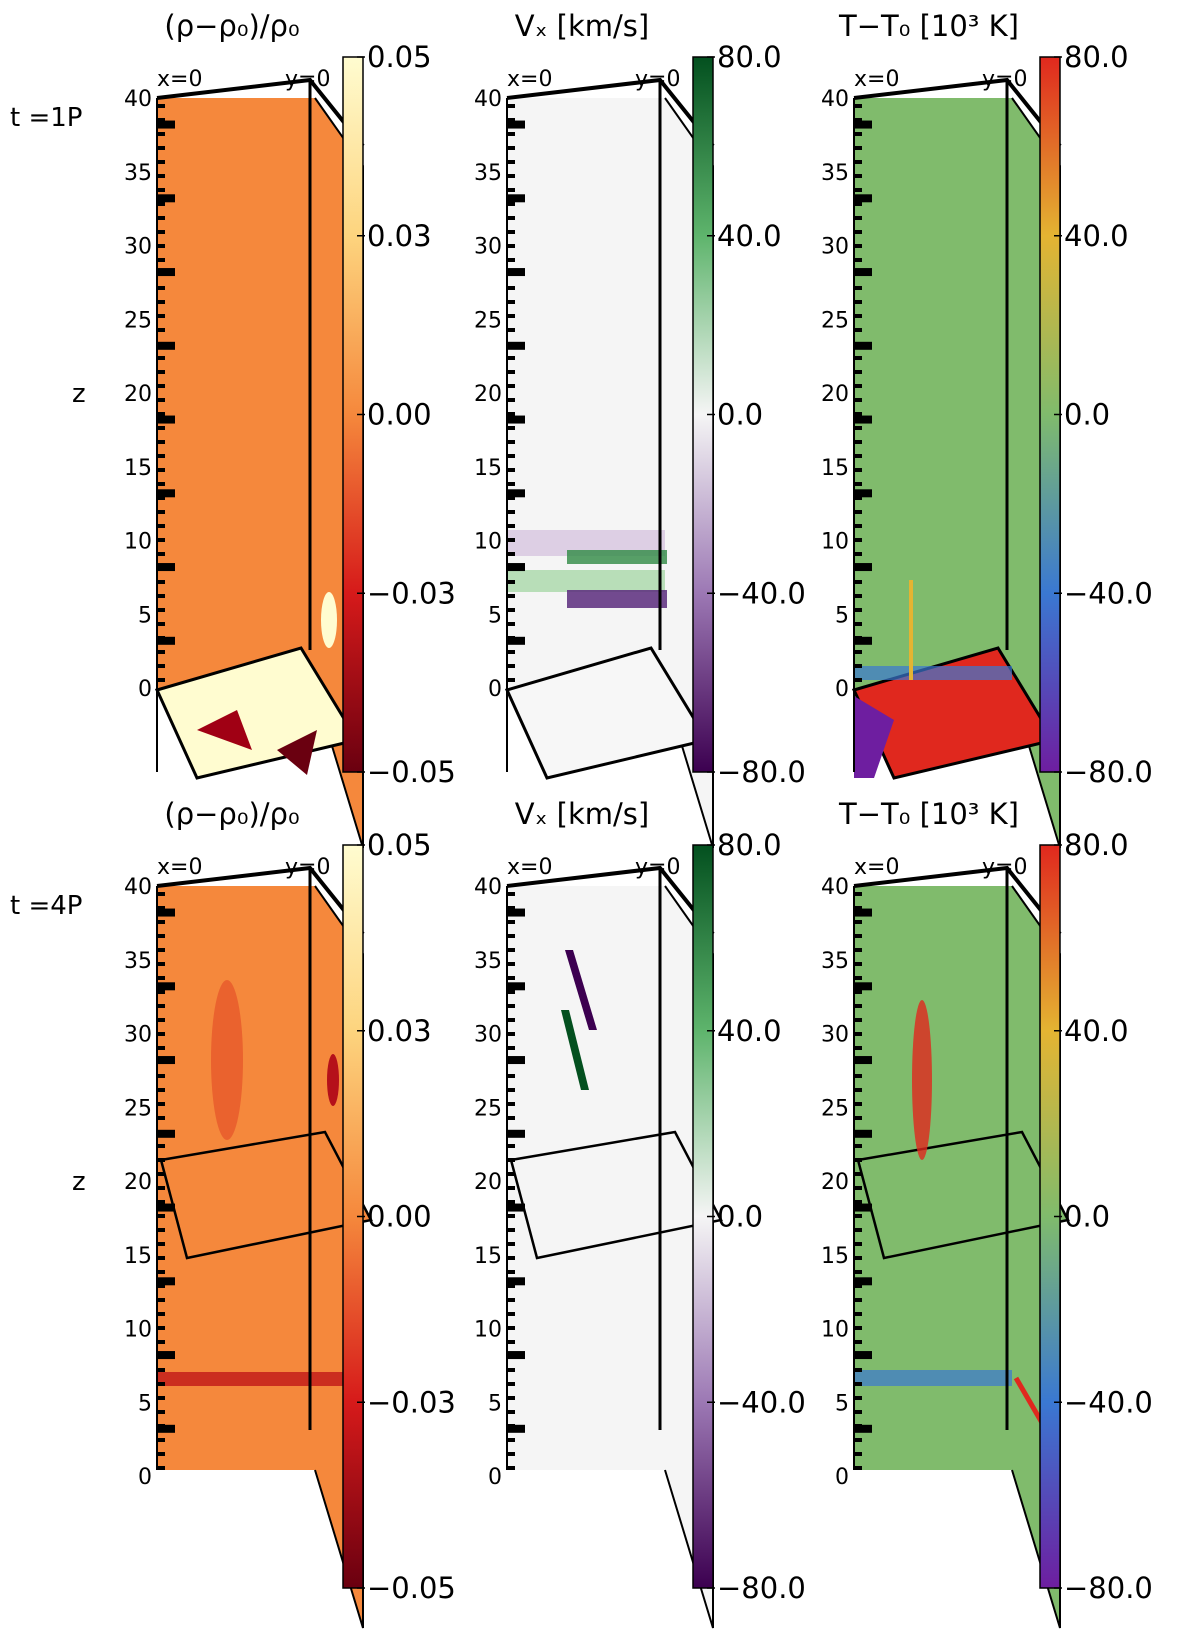 The height and width of the screenshot is (1636, 1200). What do you see at coordinates (145, 615) in the screenshot?
I see `z-tick-label: 5` at bounding box center [145, 615].